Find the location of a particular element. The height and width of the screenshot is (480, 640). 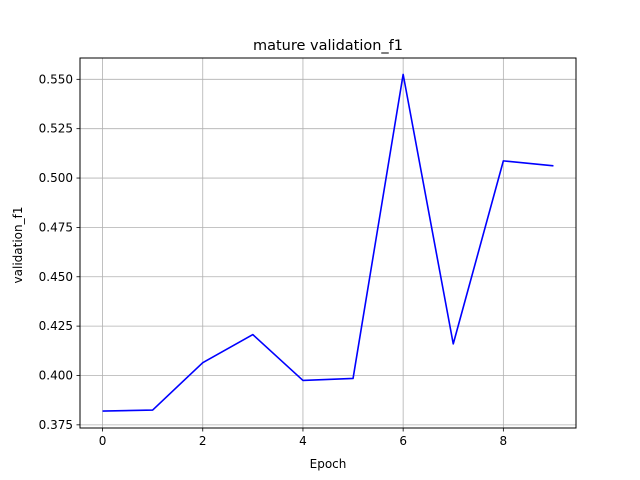

x-tick-label: 6 is located at coordinates (403, 441).